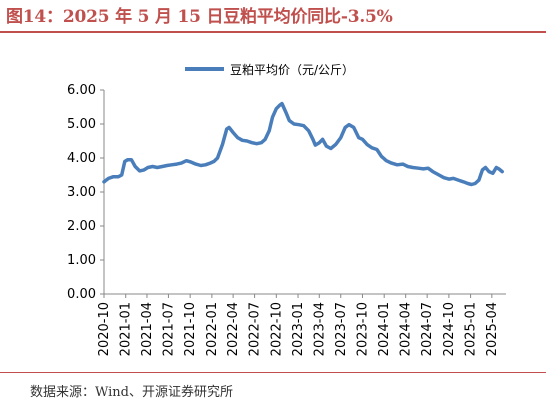  What do you see at coordinates (341, 329) in the screenshot?
I see `x-tick-label: 2023-07` at bounding box center [341, 329].